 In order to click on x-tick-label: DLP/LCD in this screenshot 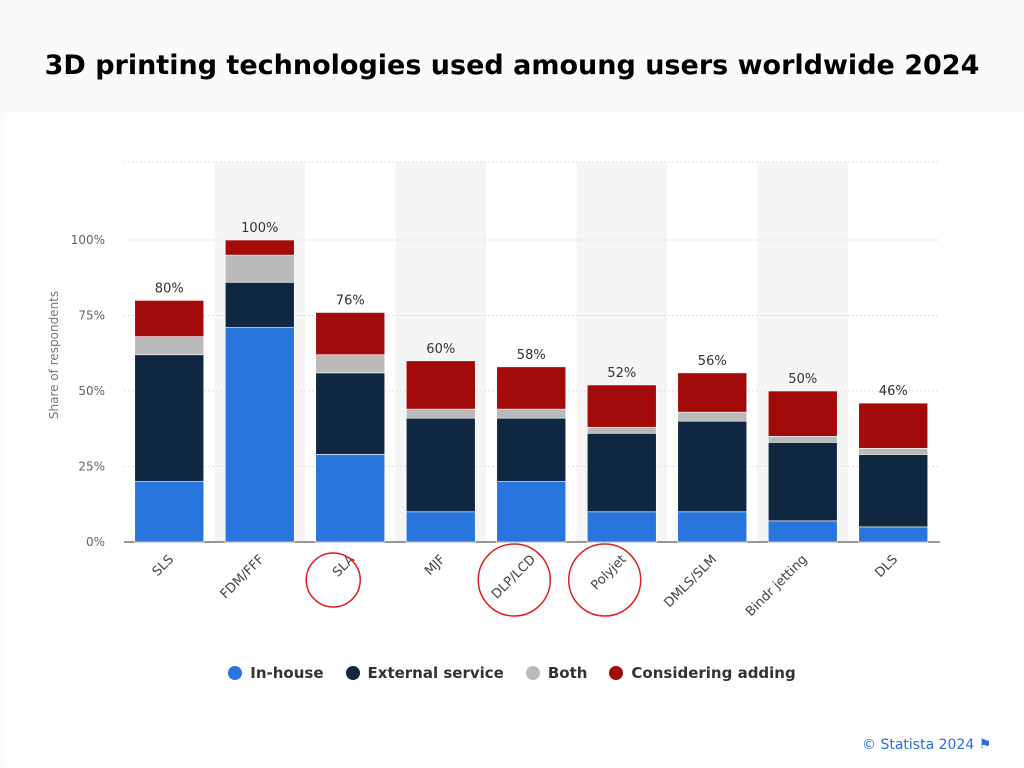, I will do `click(514, 577)`.